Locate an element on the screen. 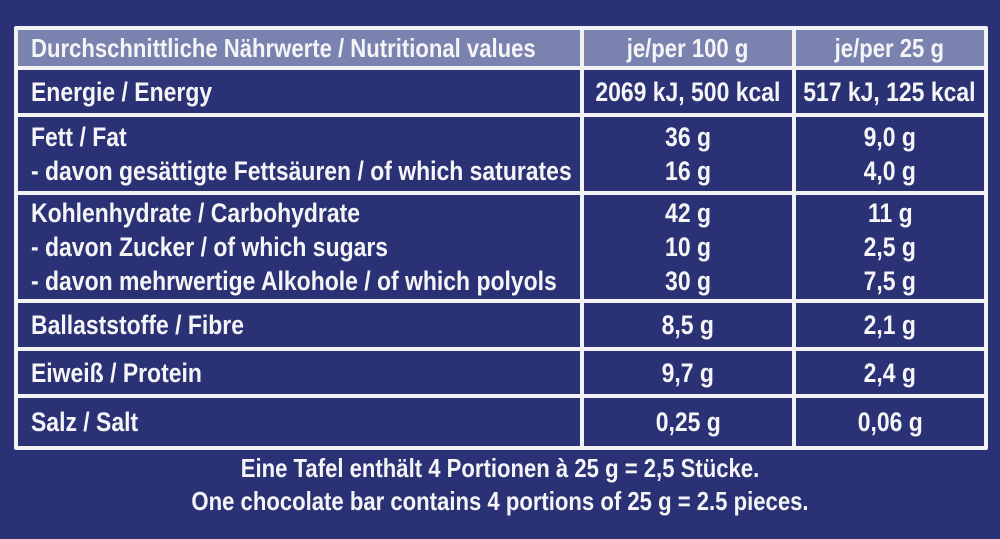  value-per-25g: 4,0 g is located at coordinates (889, 171).